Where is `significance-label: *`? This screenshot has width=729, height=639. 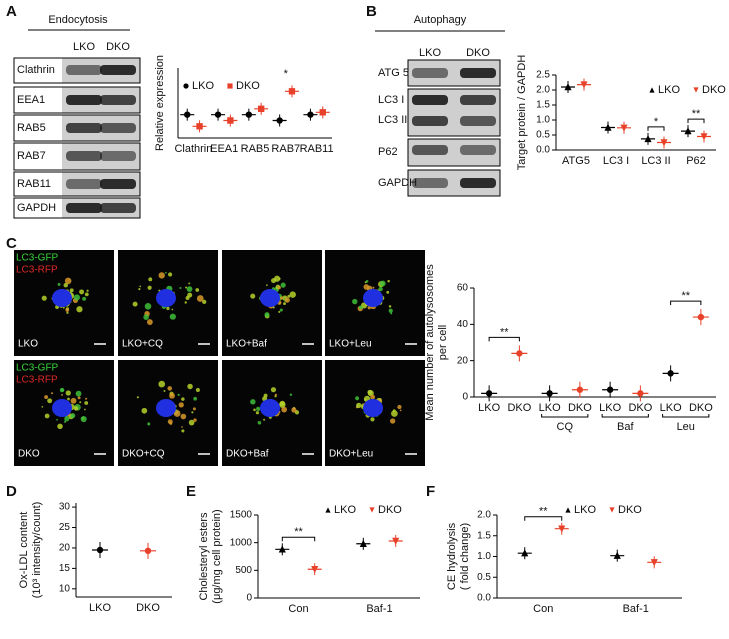
significance-label: * is located at coordinates (656, 122).